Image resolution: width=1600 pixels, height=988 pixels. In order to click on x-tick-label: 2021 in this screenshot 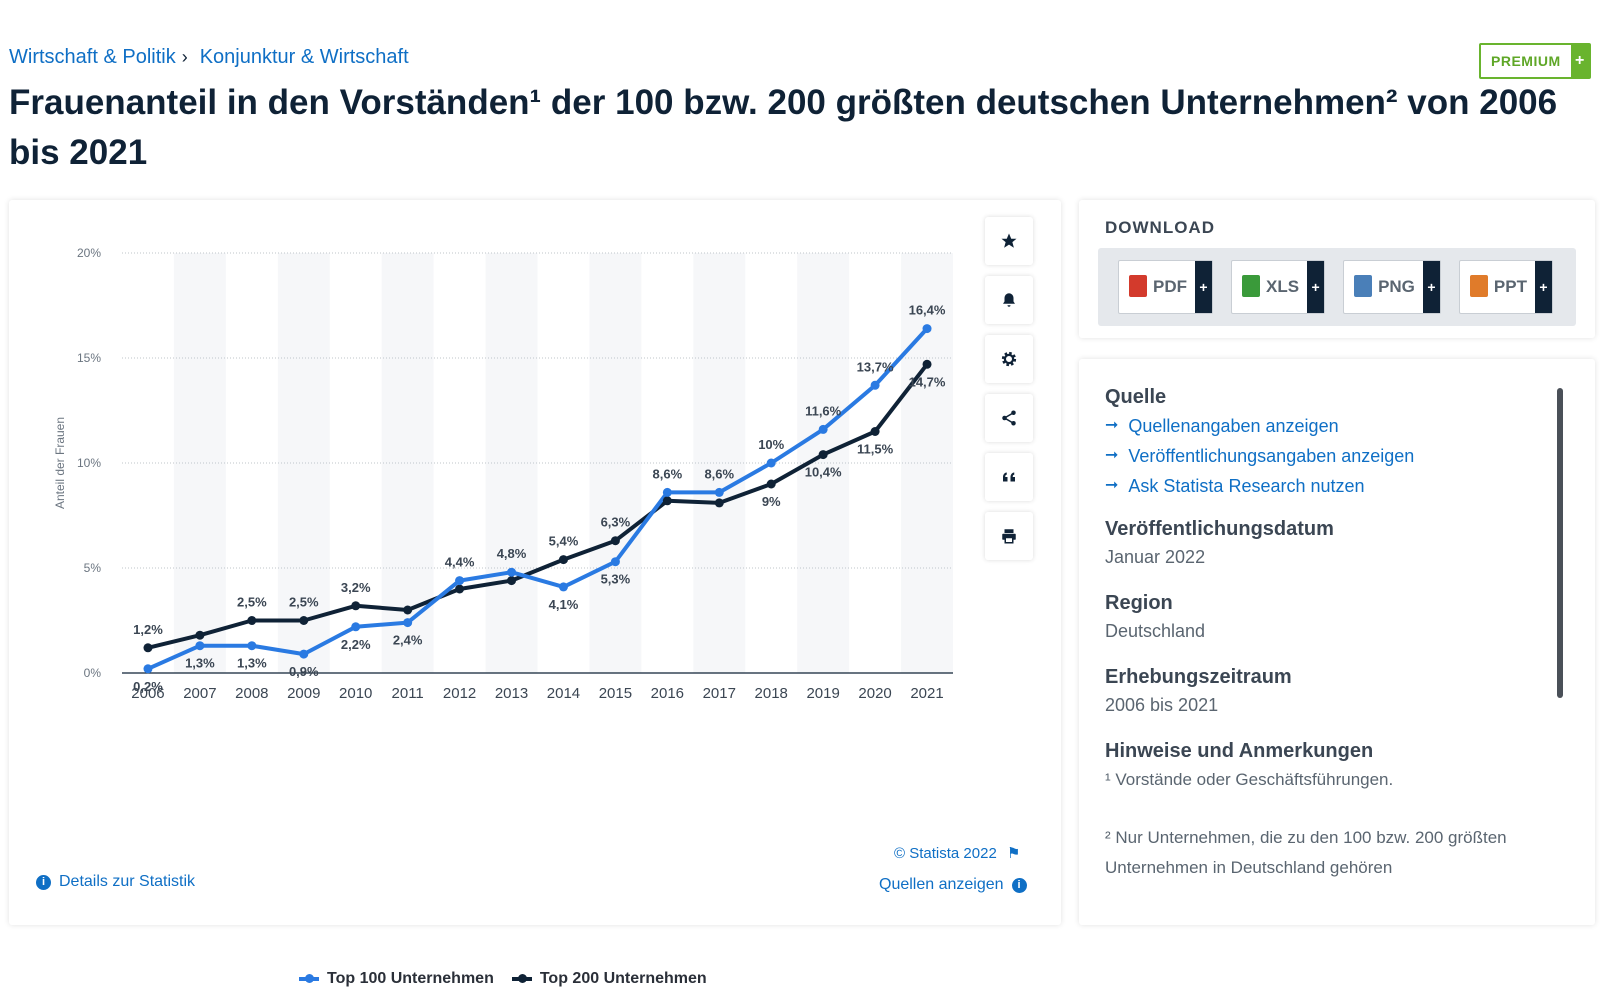, I will do `click(926, 693)`.